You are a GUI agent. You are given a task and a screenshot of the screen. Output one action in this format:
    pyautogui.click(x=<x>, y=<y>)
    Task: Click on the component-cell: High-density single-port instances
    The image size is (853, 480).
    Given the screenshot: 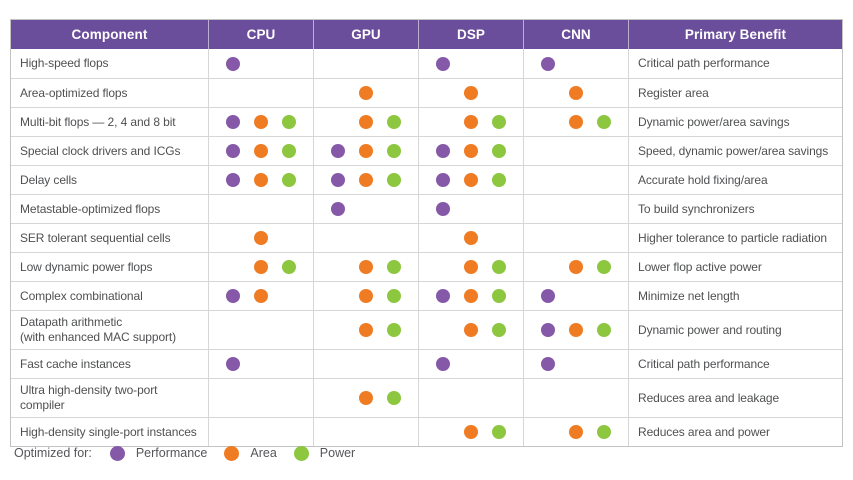 What is the action you would take?
    pyautogui.click(x=108, y=431)
    